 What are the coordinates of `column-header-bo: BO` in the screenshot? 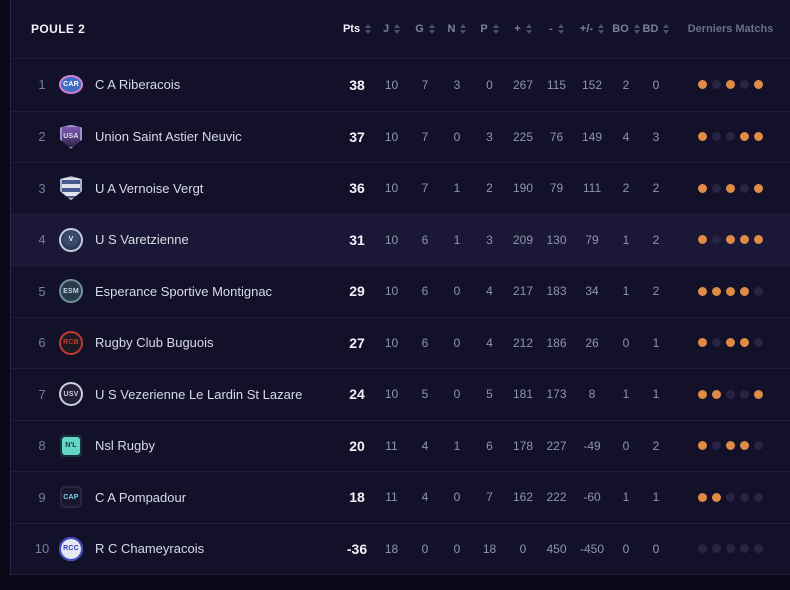 It's located at (626, 29).